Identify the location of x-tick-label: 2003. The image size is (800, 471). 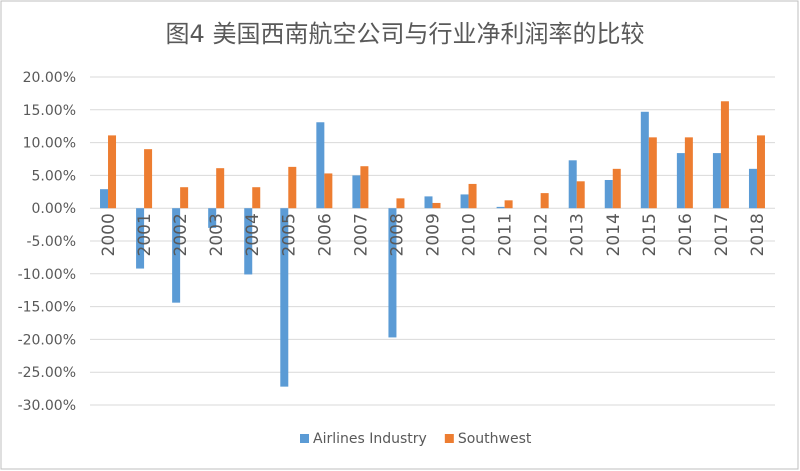
(217, 234).